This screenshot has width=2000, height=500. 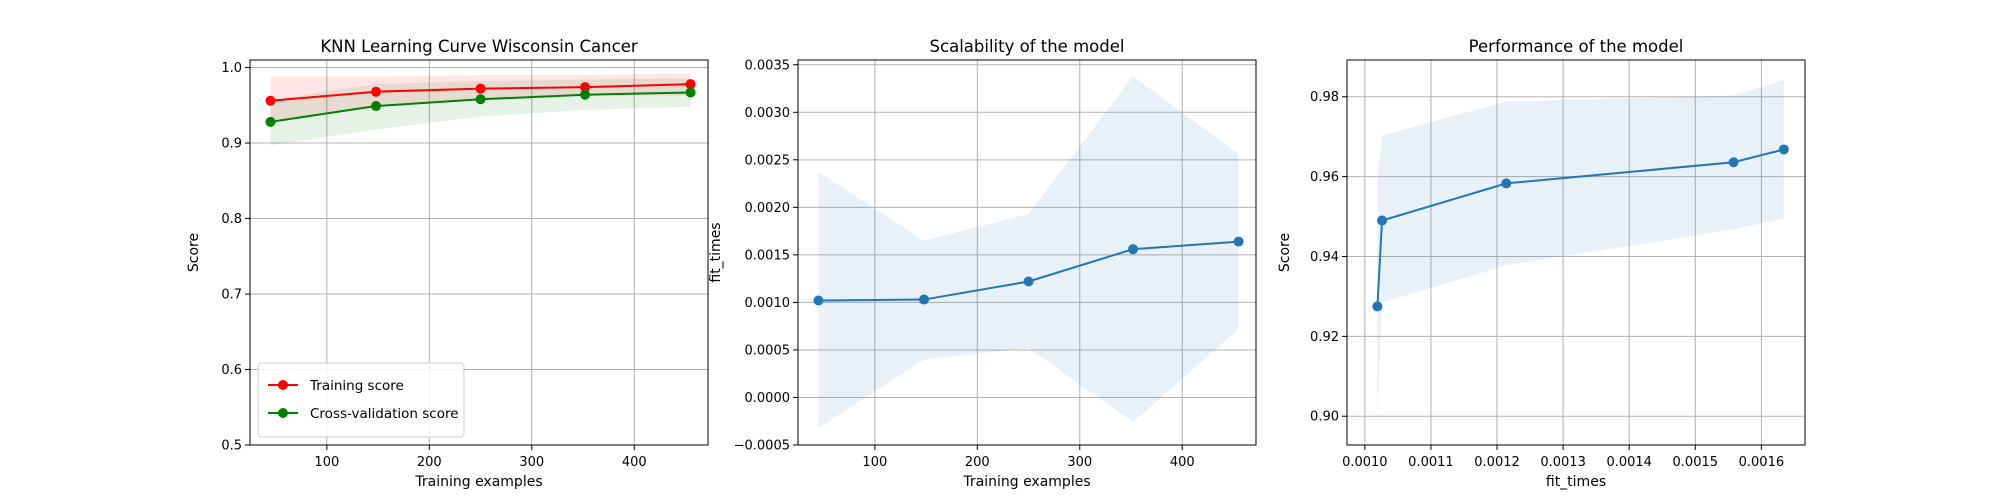 What do you see at coordinates (231, 295) in the screenshot?
I see `learning-curve-y-tick-label: 0.7` at bounding box center [231, 295].